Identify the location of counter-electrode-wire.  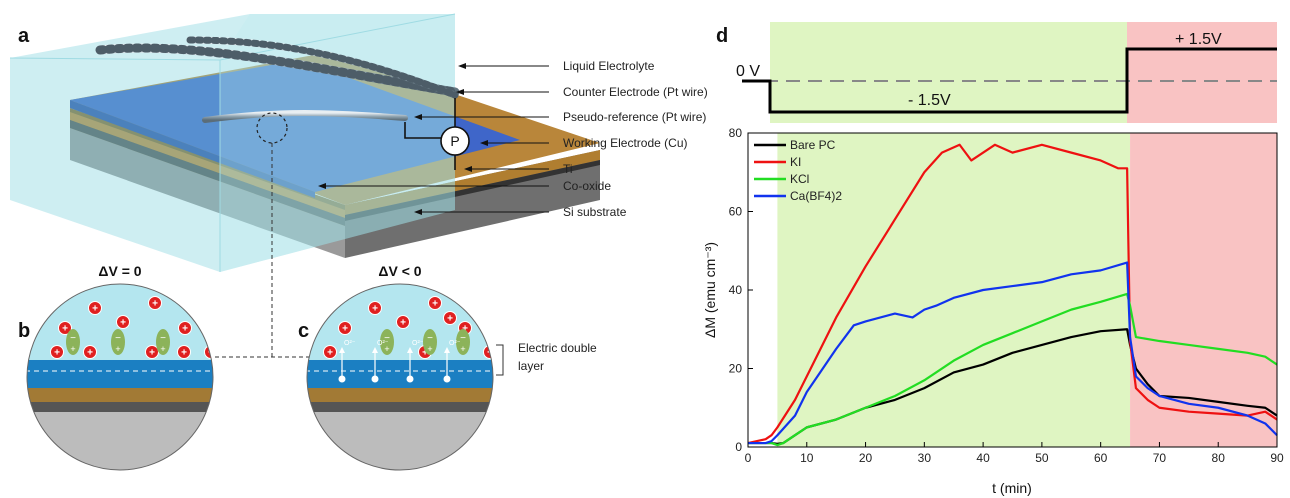
(277, 70).